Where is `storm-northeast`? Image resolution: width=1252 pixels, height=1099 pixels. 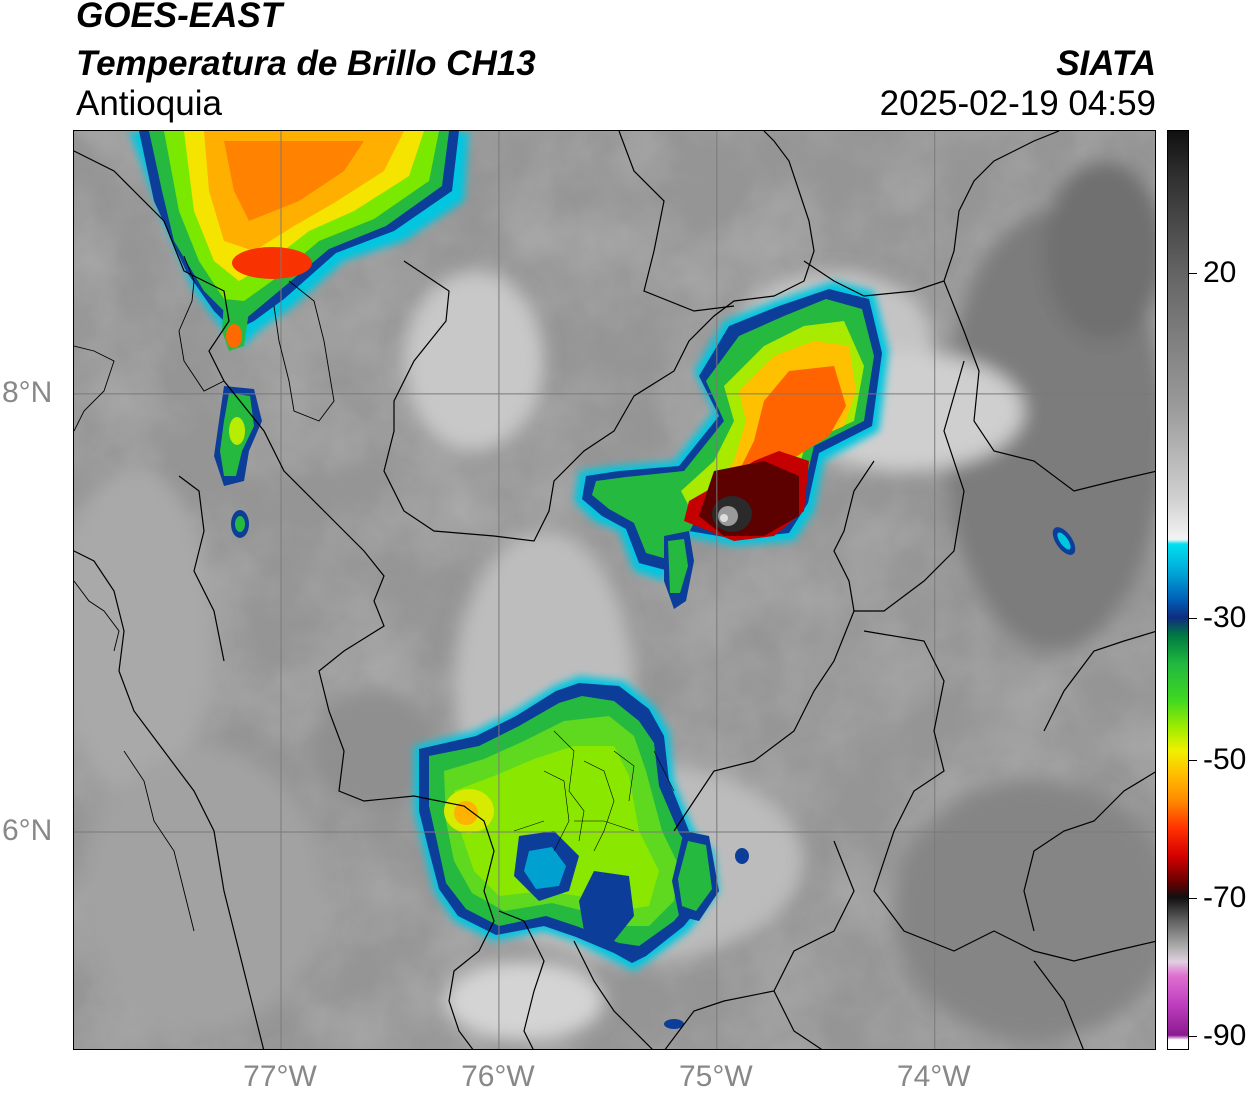 storm-northeast is located at coordinates (825, 445).